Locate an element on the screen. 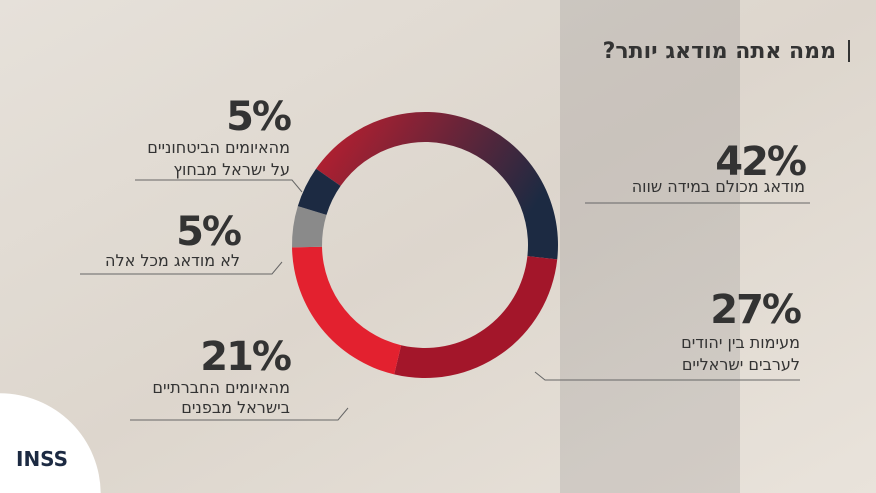 This screenshot has height=493, width=876. category-label: מעימות בין יהודים is located at coordinates (740, 342).